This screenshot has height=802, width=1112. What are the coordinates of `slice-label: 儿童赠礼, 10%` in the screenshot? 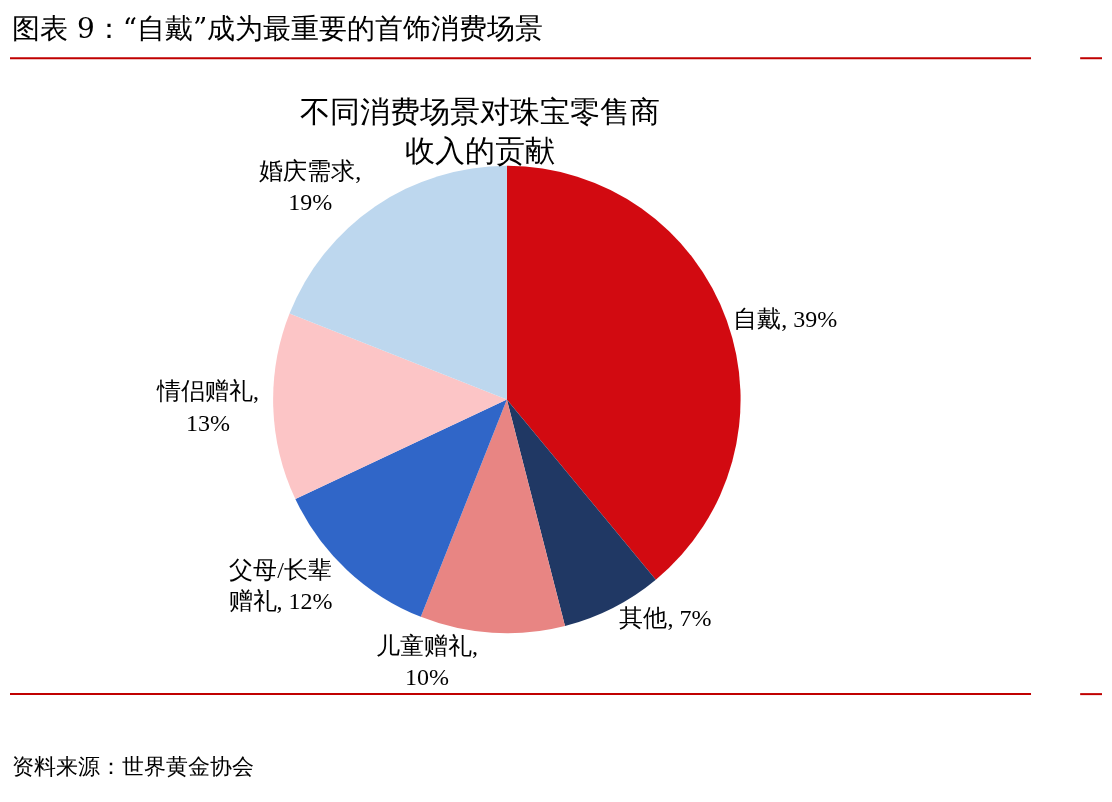 It's located at (426, 661).